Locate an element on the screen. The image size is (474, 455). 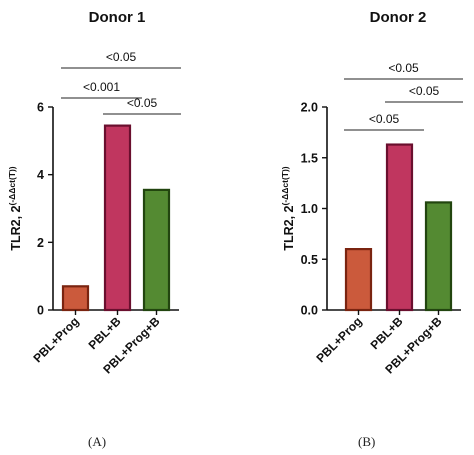
y-tick-label: 2.0 is located at coordinates (309, 108).